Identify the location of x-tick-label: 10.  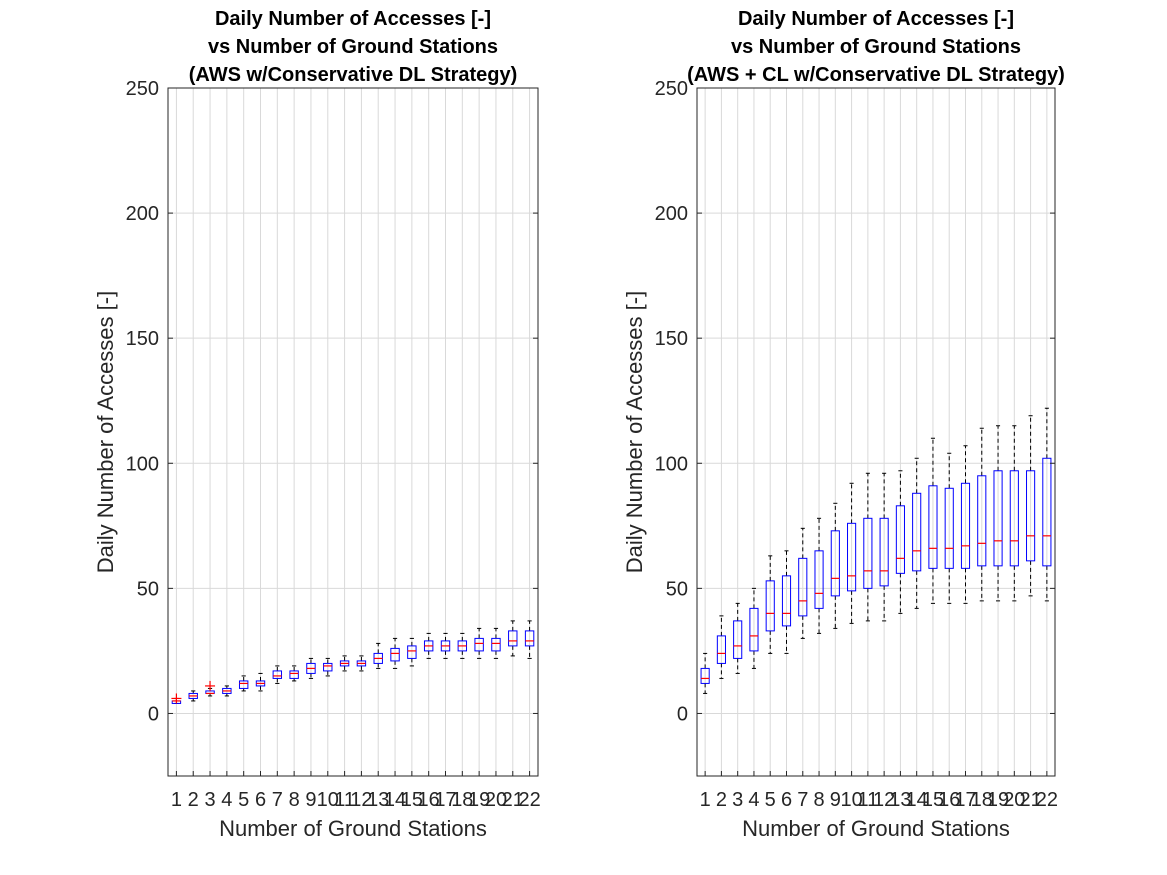
(328, 800).